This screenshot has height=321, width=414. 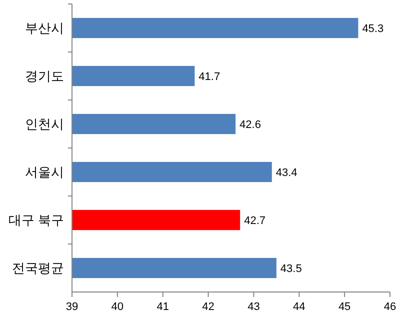 What do you see at coordinates (373, 28) in the screenshot?
I see `data-label: 45.3` at bounding box center [373, 28].